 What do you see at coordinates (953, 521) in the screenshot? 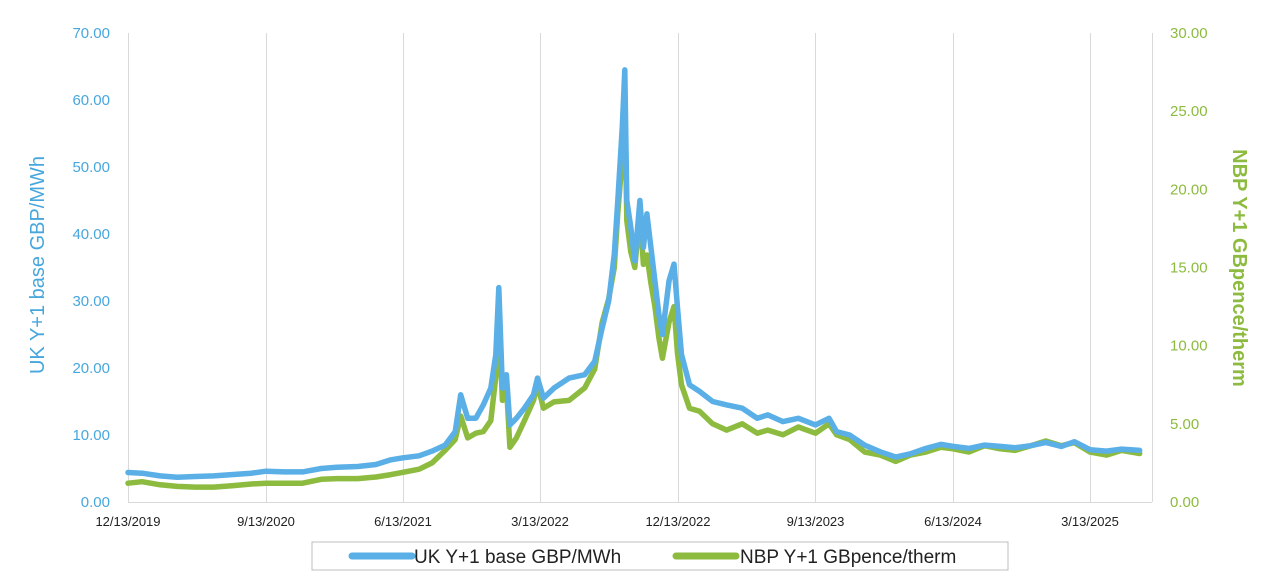
I see `x-tick-label: 6/13/2024` at bounding box center [953, 521].